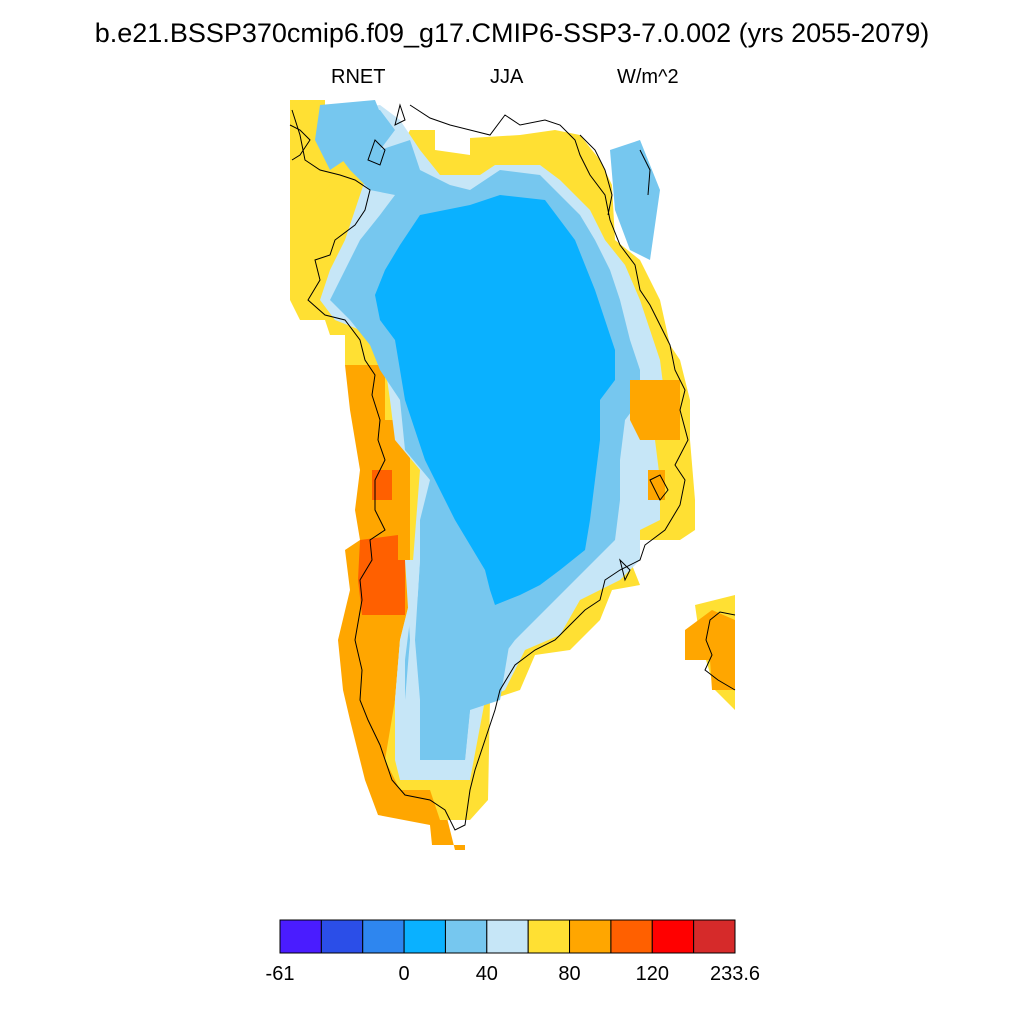 Image resolution: width=1024 pixels, height=1024 pixels. What do you see at coordinates (487, 974) in the screenshot?
I see `colorbar-label: 40` at bounding box center [487, 974].